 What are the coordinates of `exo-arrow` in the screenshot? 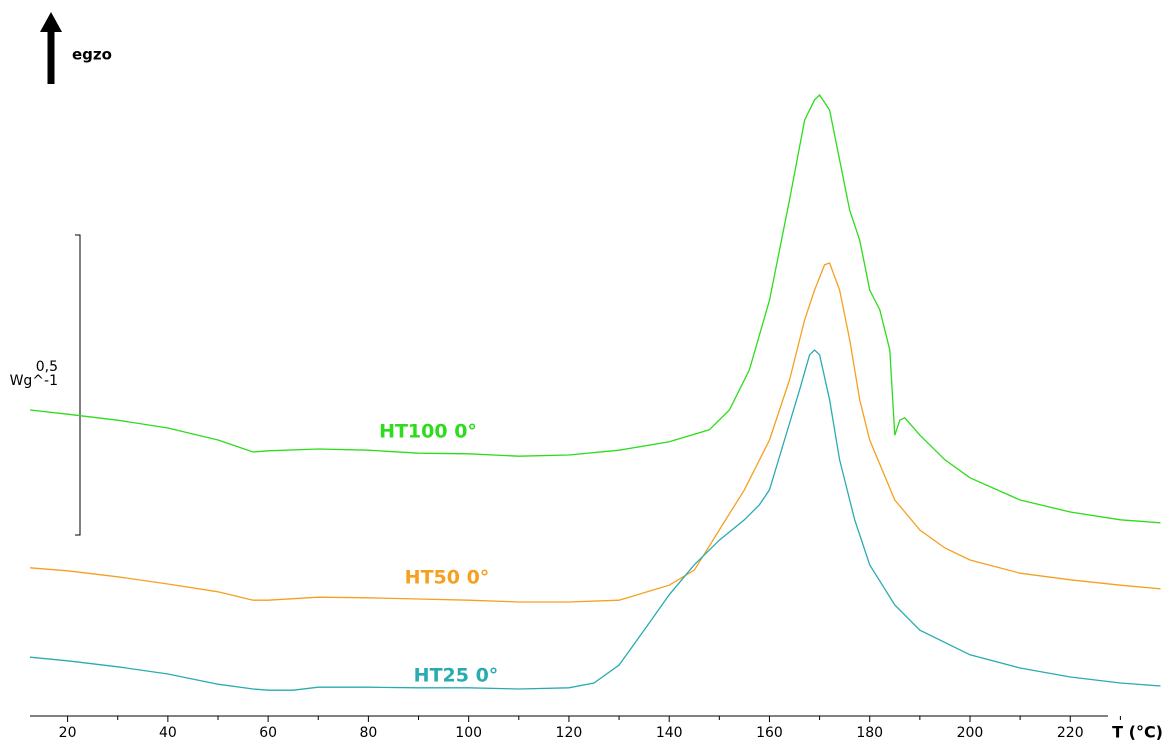 It's located at (51, 48).